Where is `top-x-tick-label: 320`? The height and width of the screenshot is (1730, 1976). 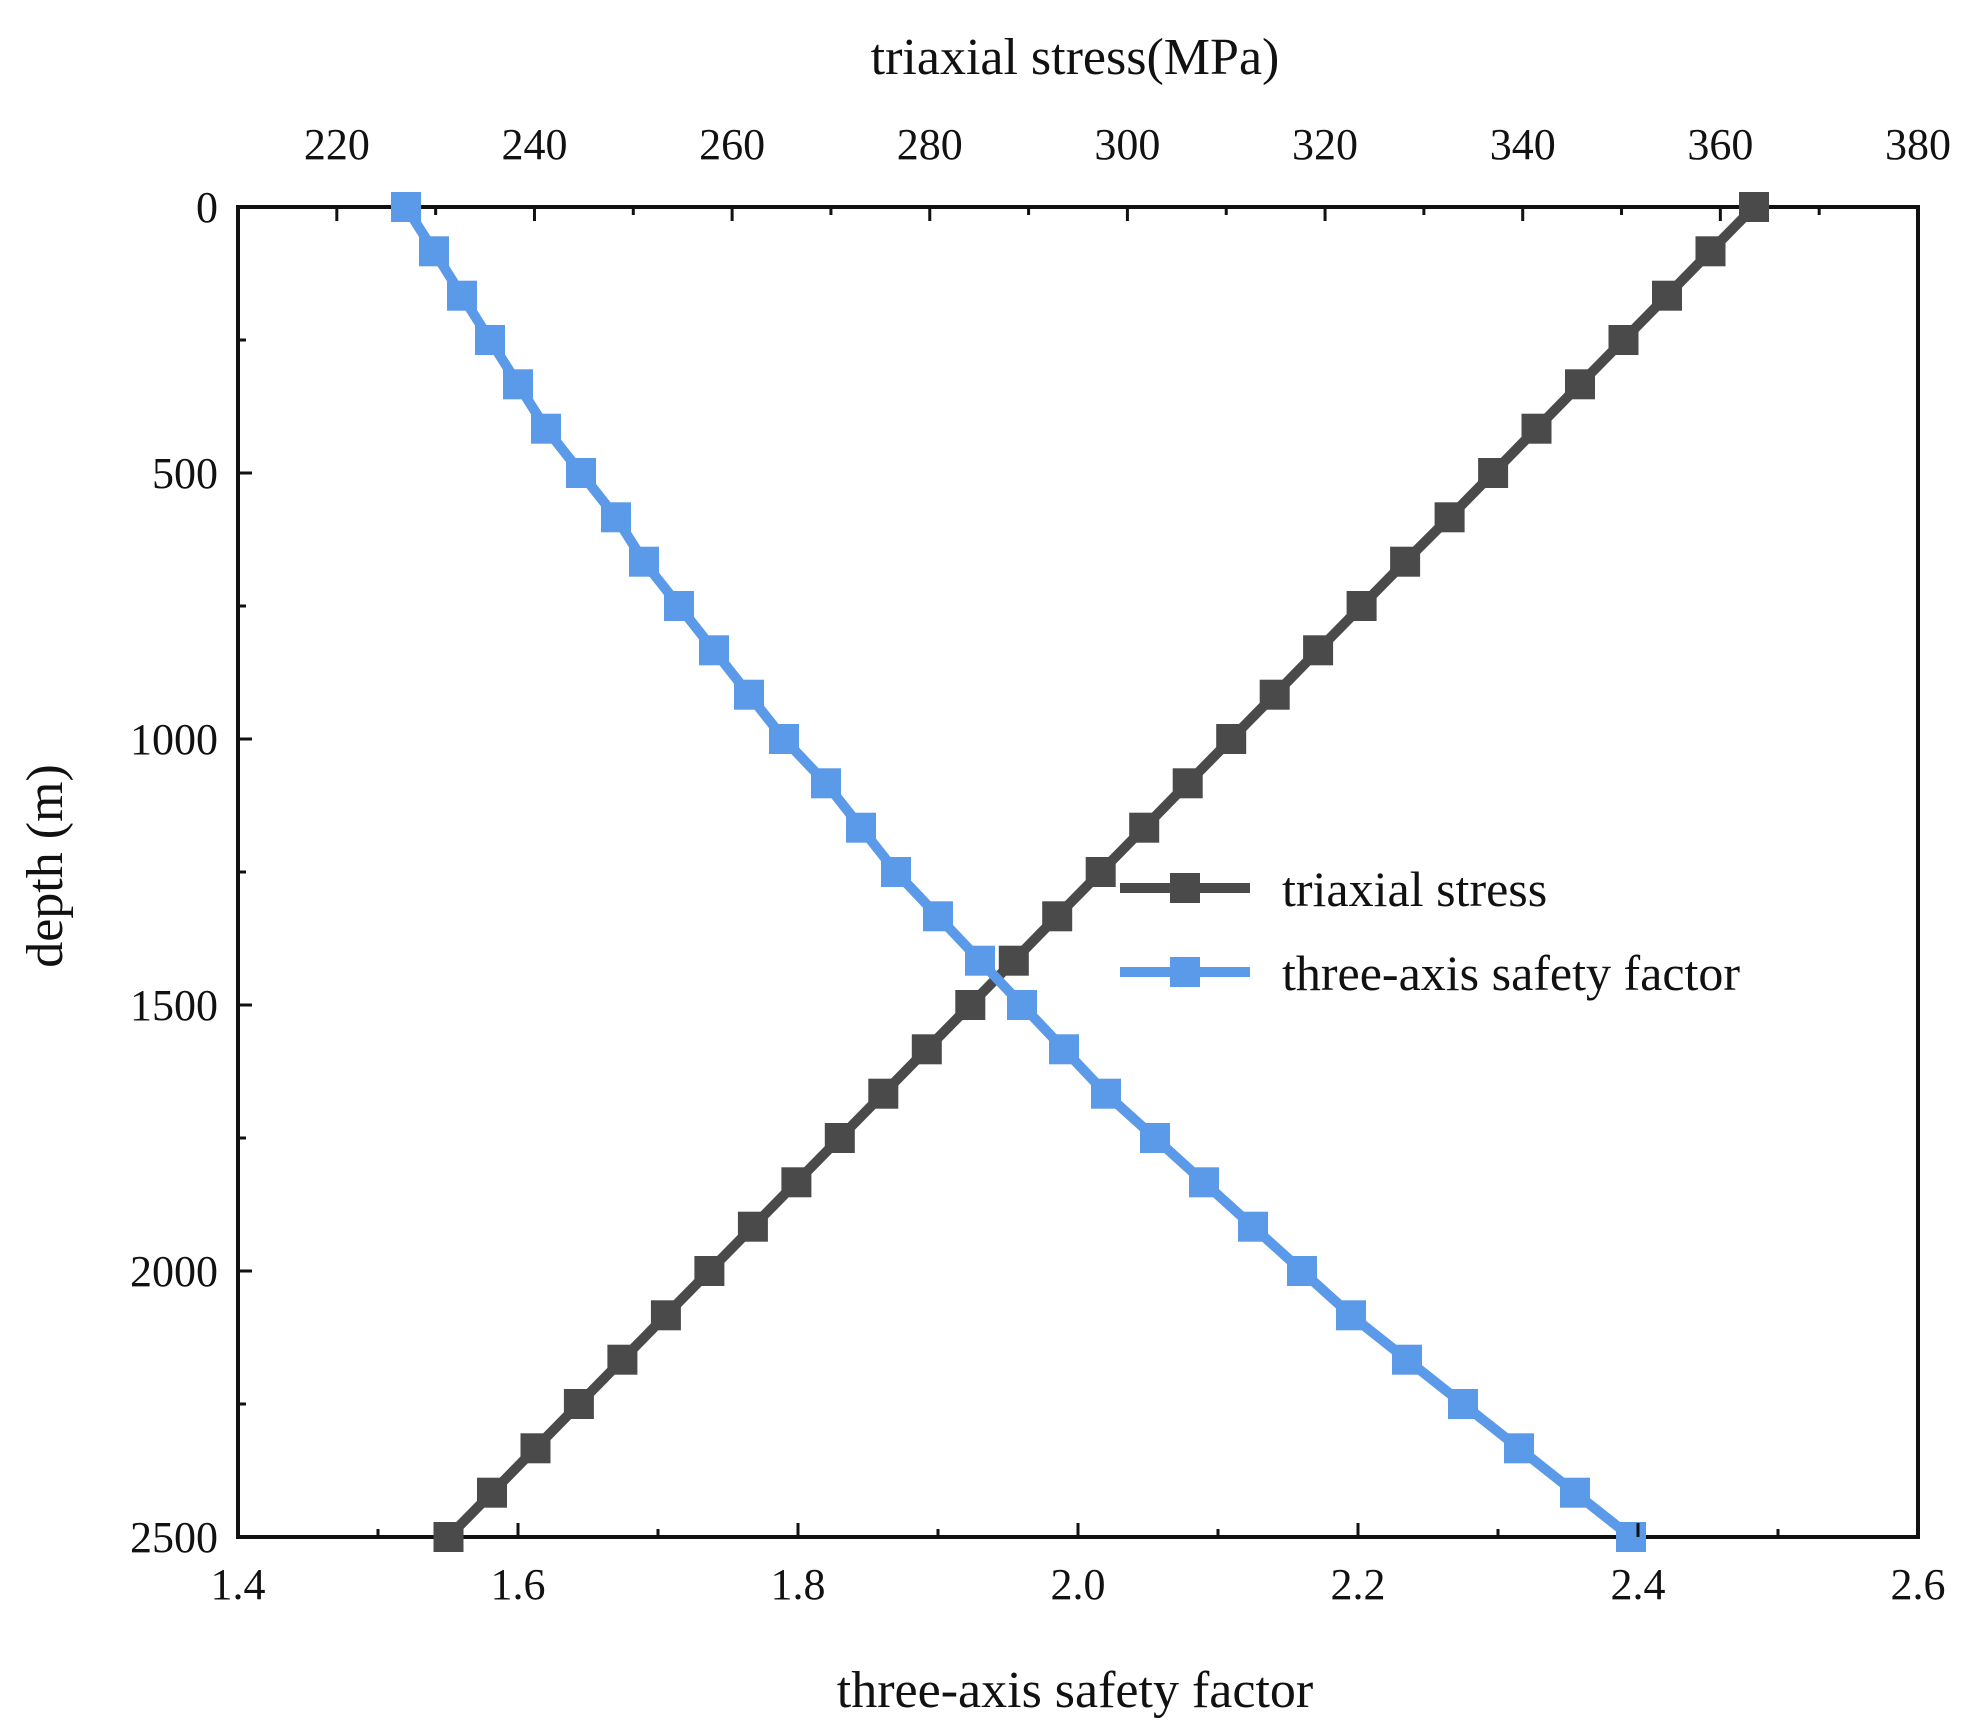
top-x-tick-label: 320 is located at coordinates (1325, 144).